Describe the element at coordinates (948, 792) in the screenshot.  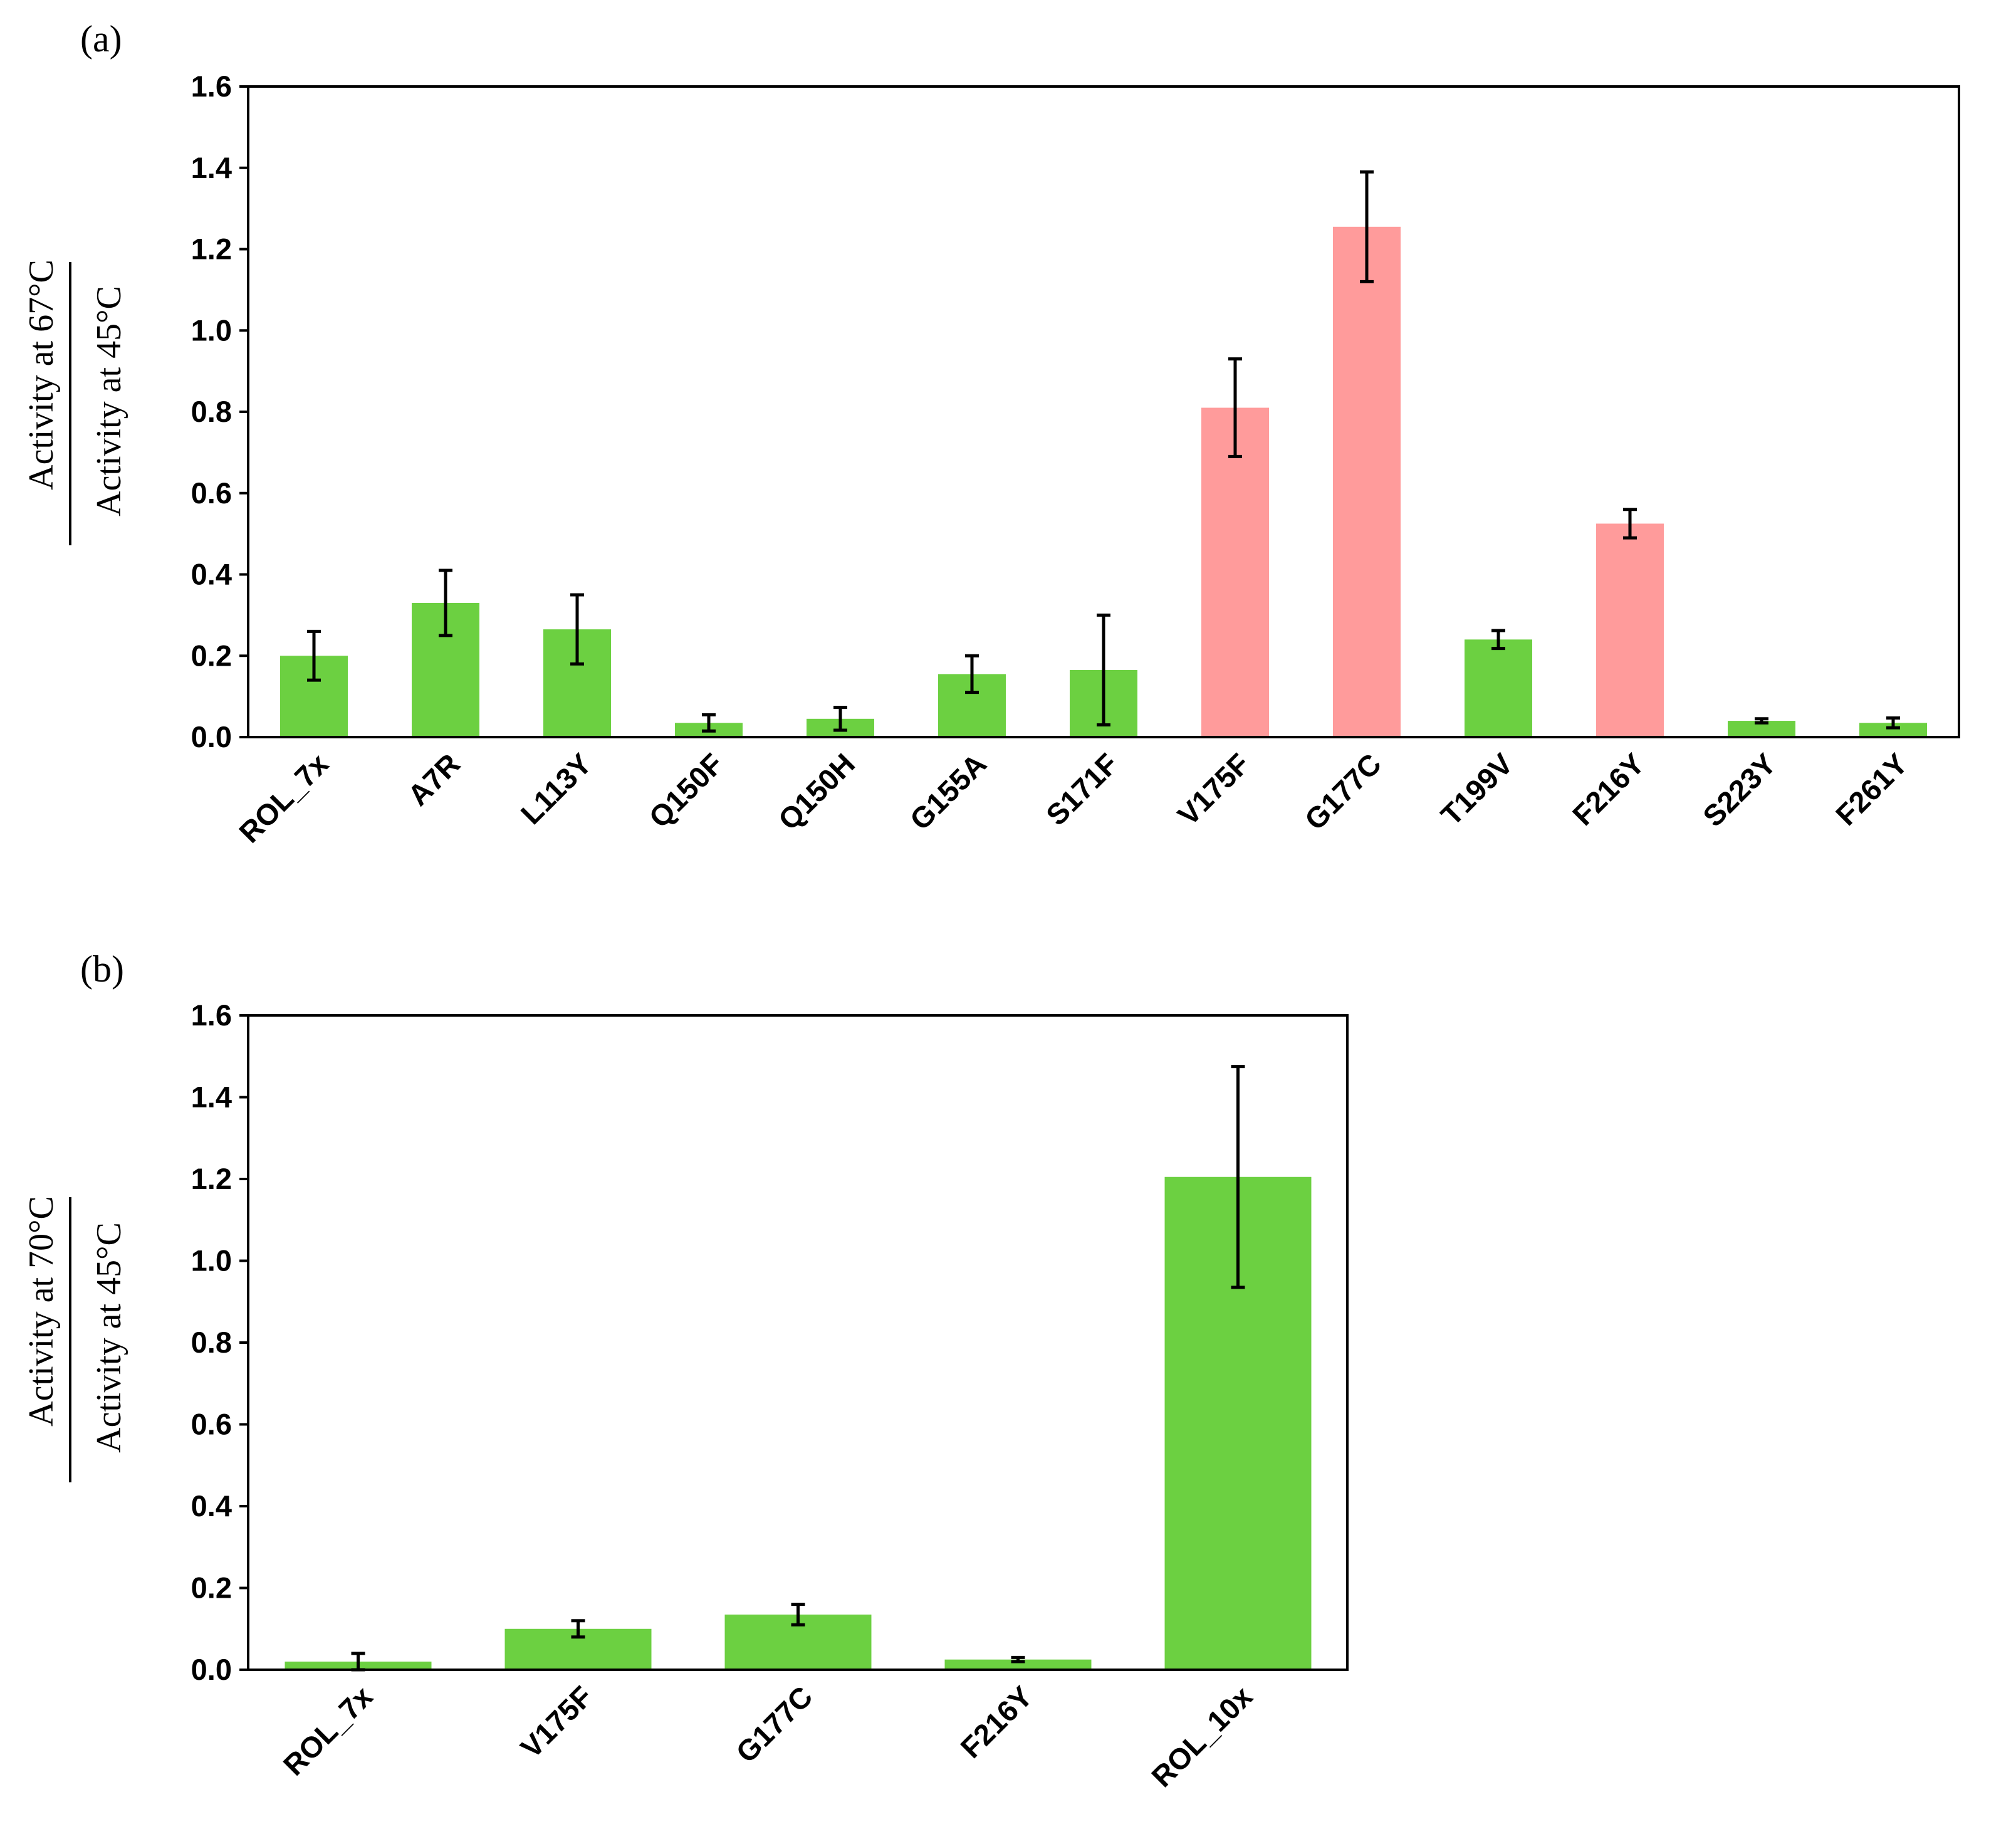
I see `x-tick-label: G155A` at that location.